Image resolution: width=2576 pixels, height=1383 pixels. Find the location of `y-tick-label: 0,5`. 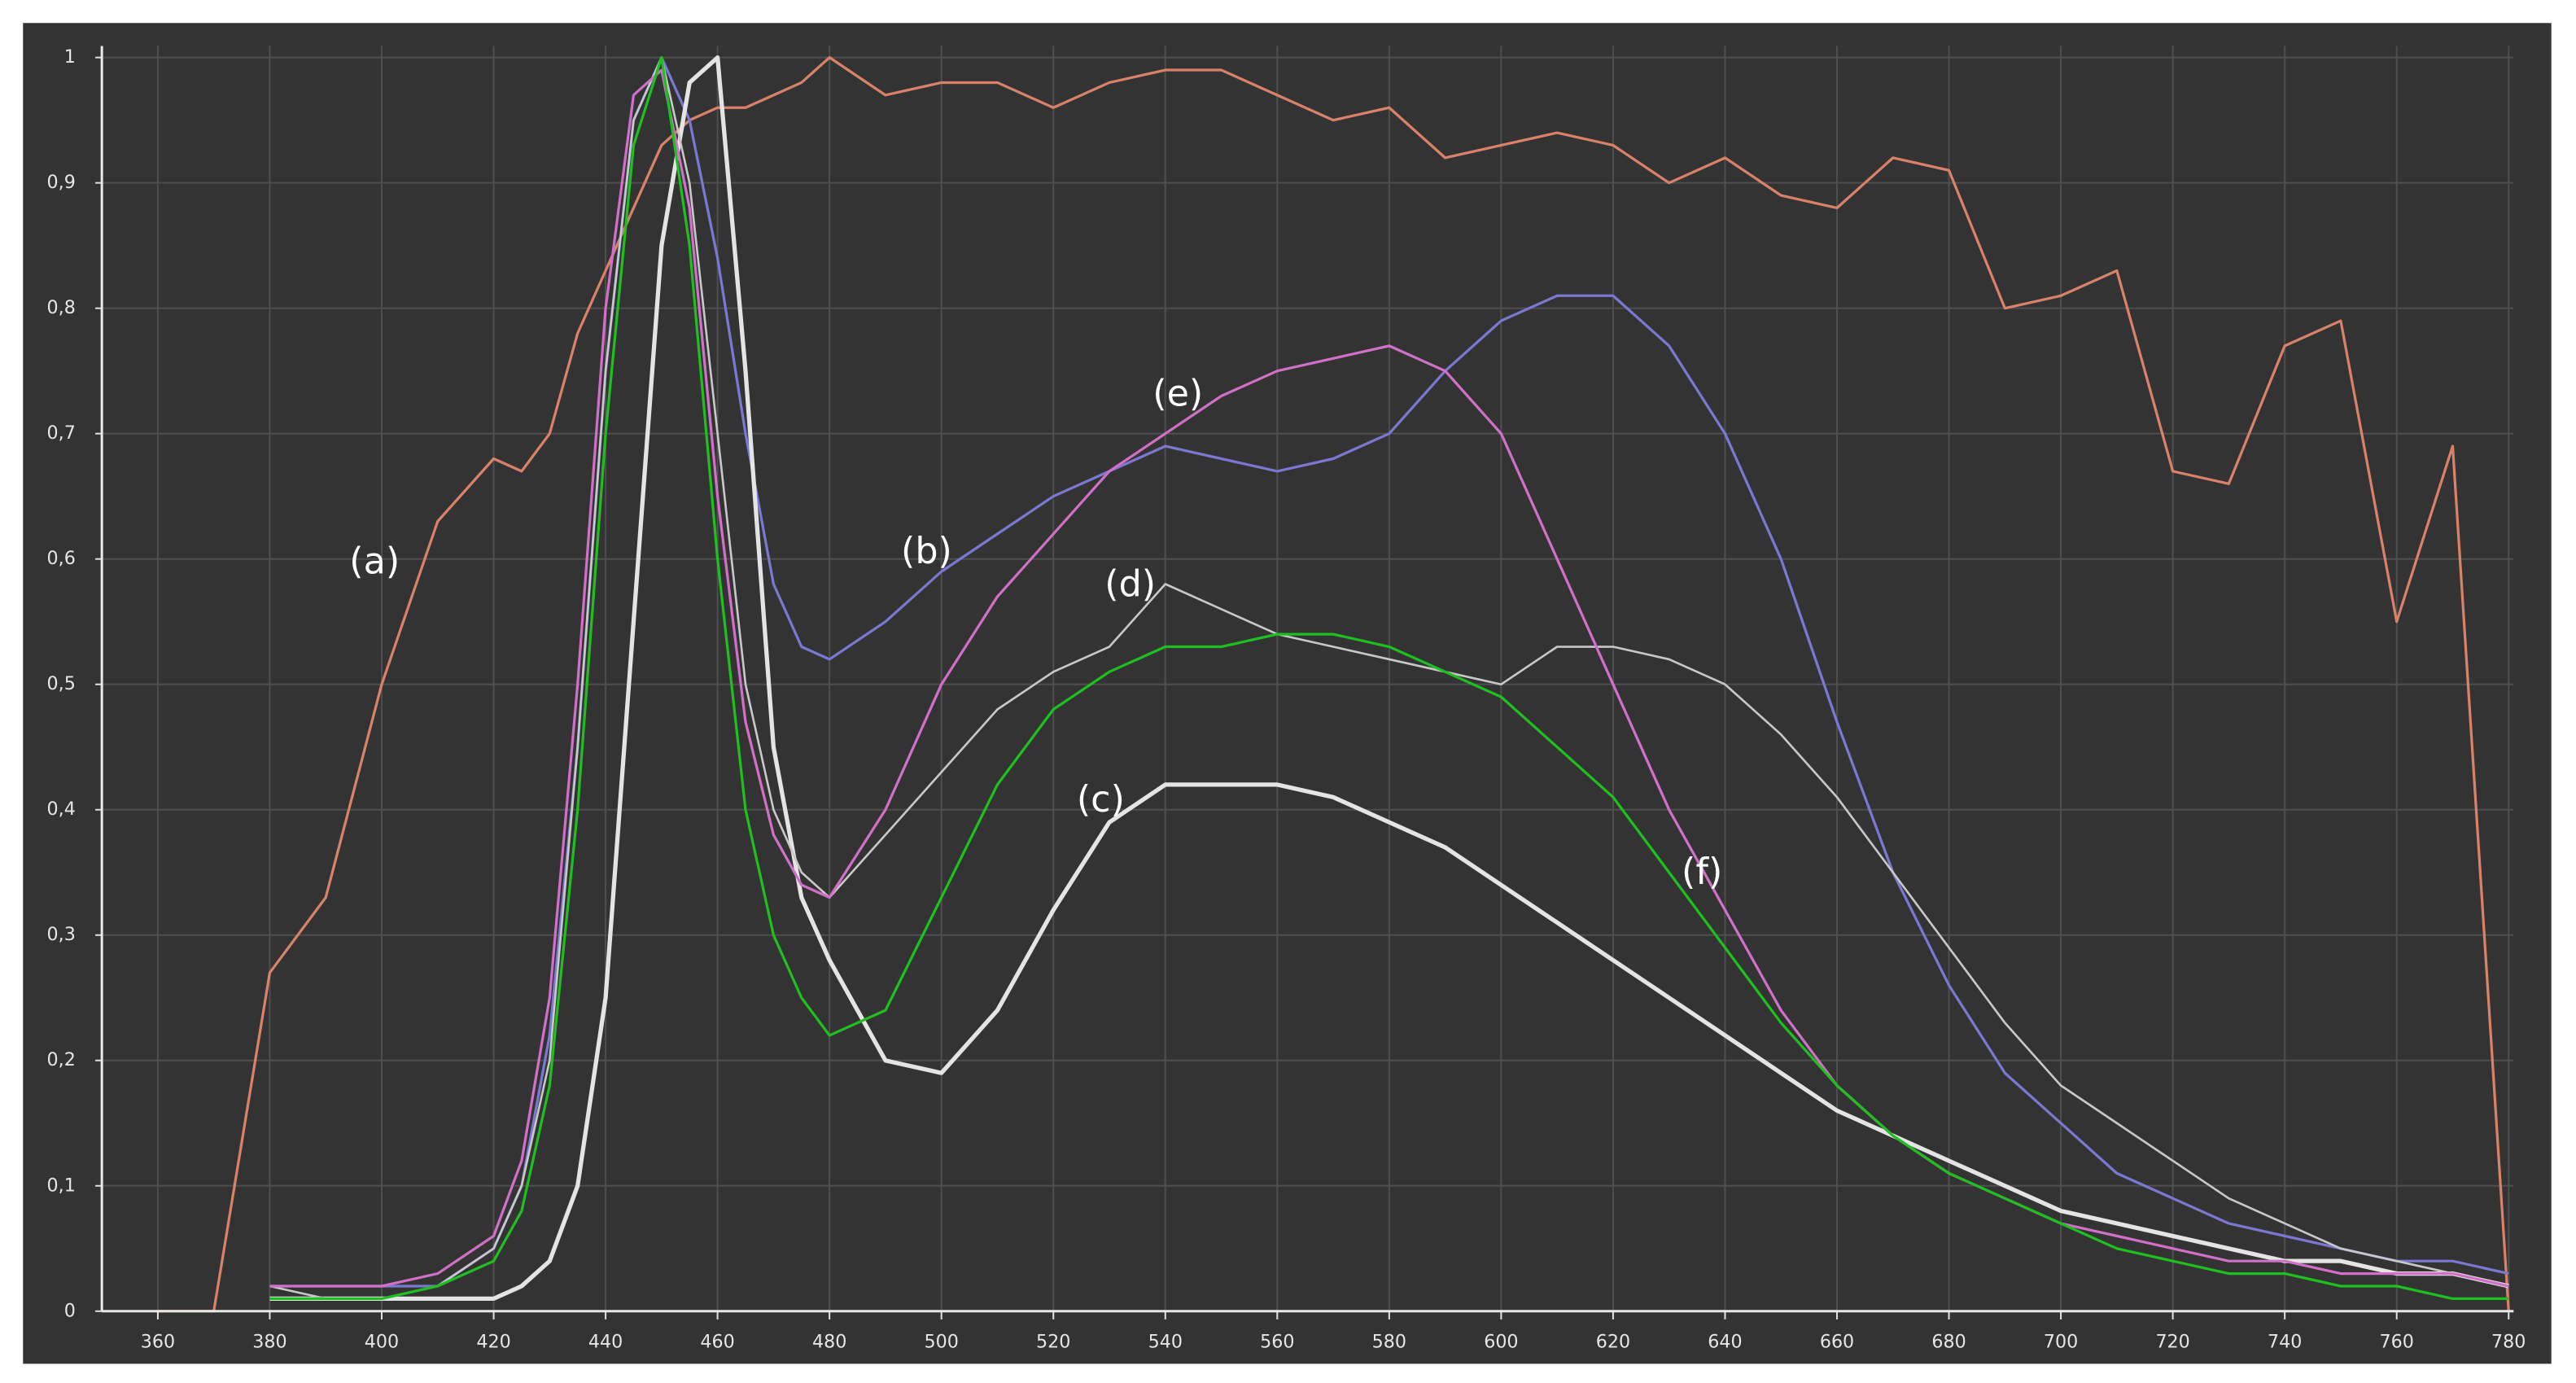

y-tick-label: 0,5 is located at coordinates (61, 684).